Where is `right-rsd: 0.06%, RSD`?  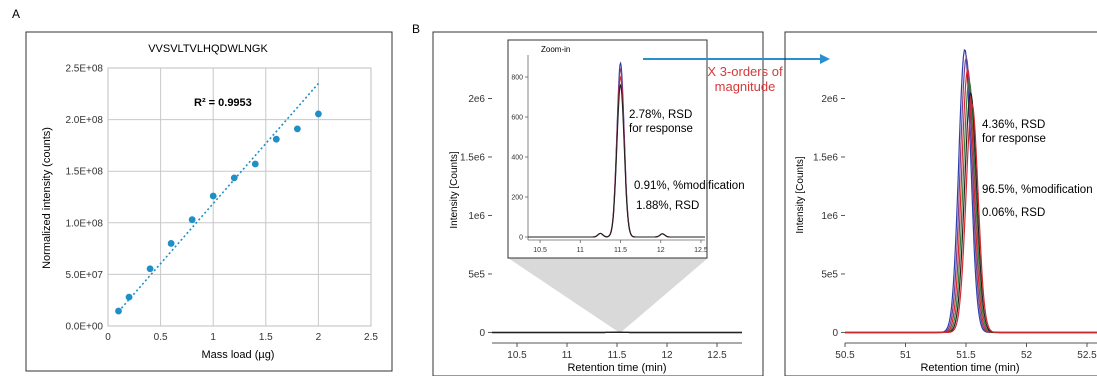 right-rsd: 0.06%, RSD is located at coordinates (1013, 213).